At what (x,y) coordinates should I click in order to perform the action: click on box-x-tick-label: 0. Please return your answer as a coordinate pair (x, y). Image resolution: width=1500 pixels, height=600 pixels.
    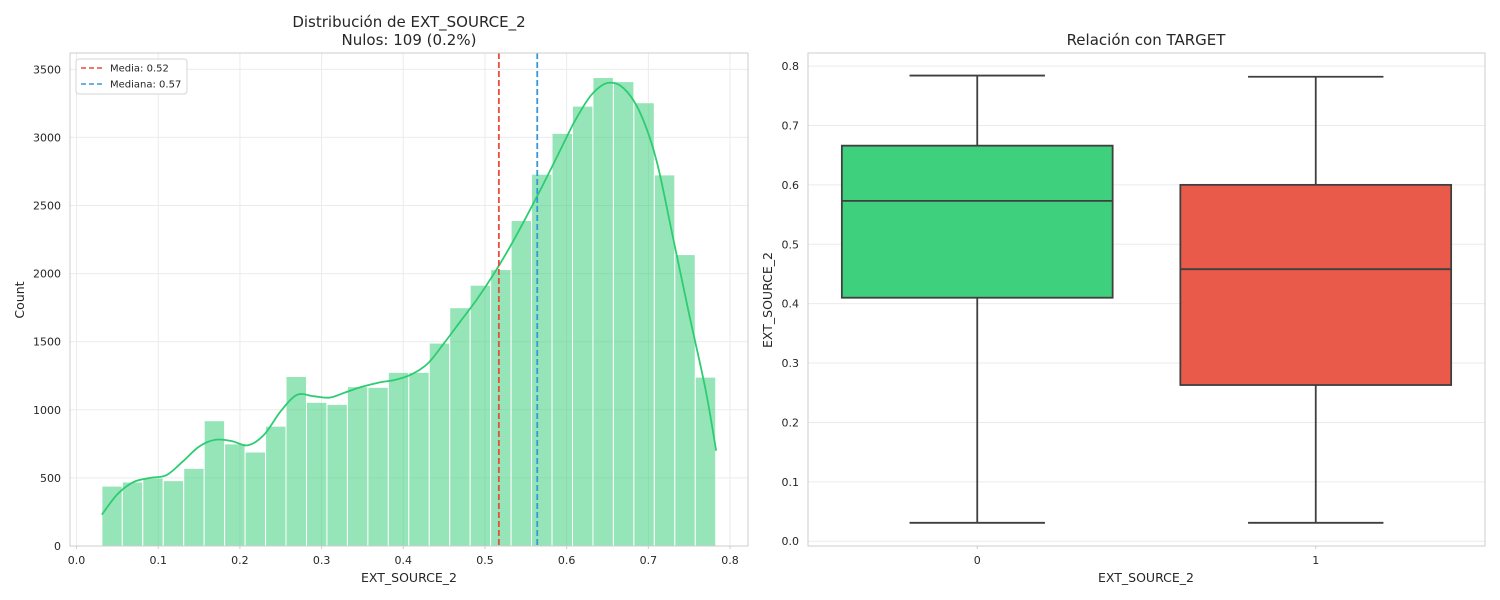
    Looking at the image, I should click on (977, 560).